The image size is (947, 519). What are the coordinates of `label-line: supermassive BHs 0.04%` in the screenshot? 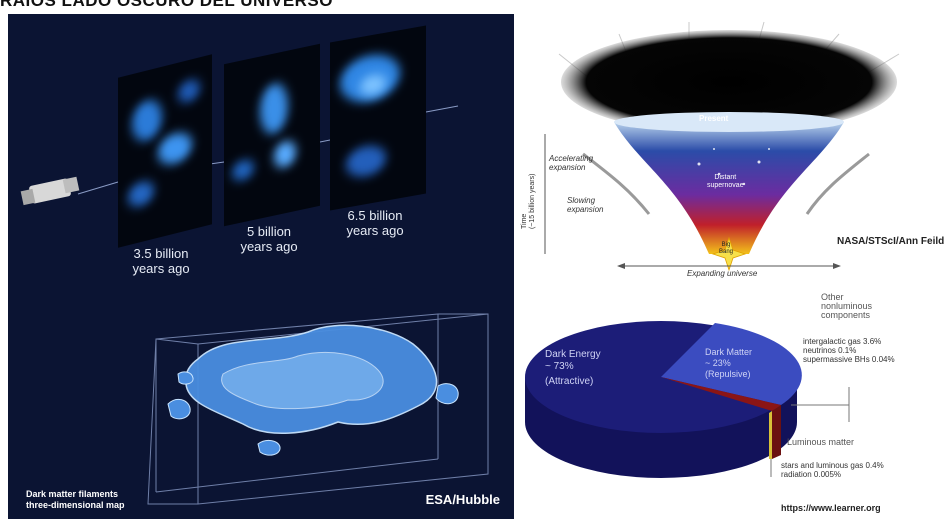 It's located at (849, 359).